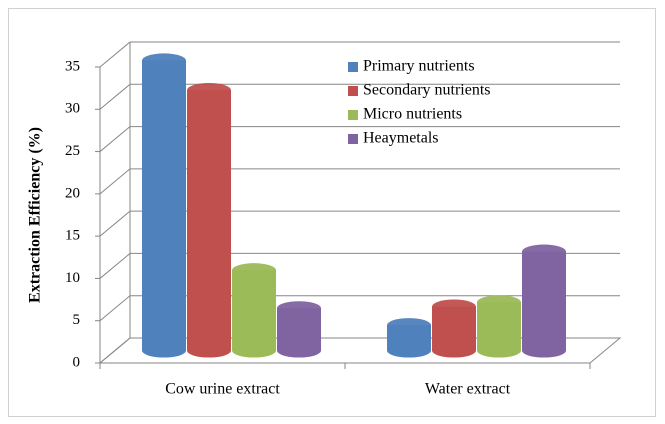 The height and width of the screenshot is (424, 665). I want to click on y-tick-label: 15, so click(72, 236).